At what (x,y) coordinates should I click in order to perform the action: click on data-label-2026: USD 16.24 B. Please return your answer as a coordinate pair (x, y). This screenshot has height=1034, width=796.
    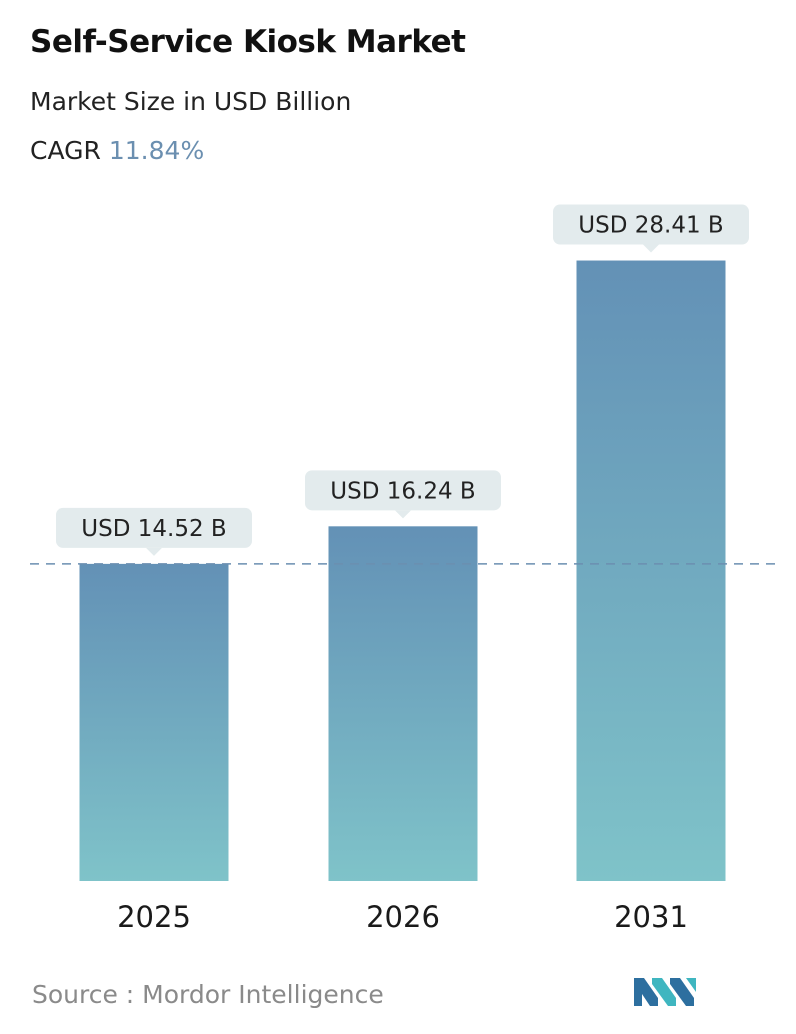
    Looking at the image, I should click on (403, 494).